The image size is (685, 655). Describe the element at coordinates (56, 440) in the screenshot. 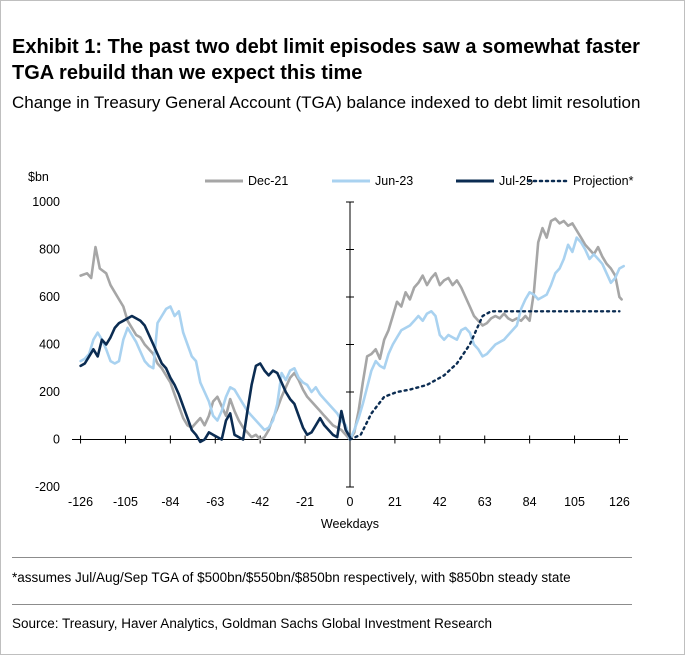

I see `y-tick-label: 0` at that location.